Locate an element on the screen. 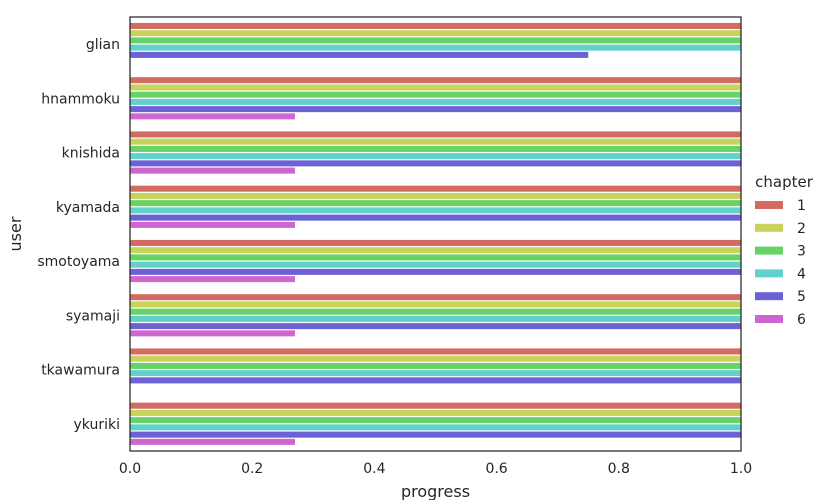 The height and width of the screenshot is (504, 826). y-tick-label: syamaji is located at coordinates (93, 316).